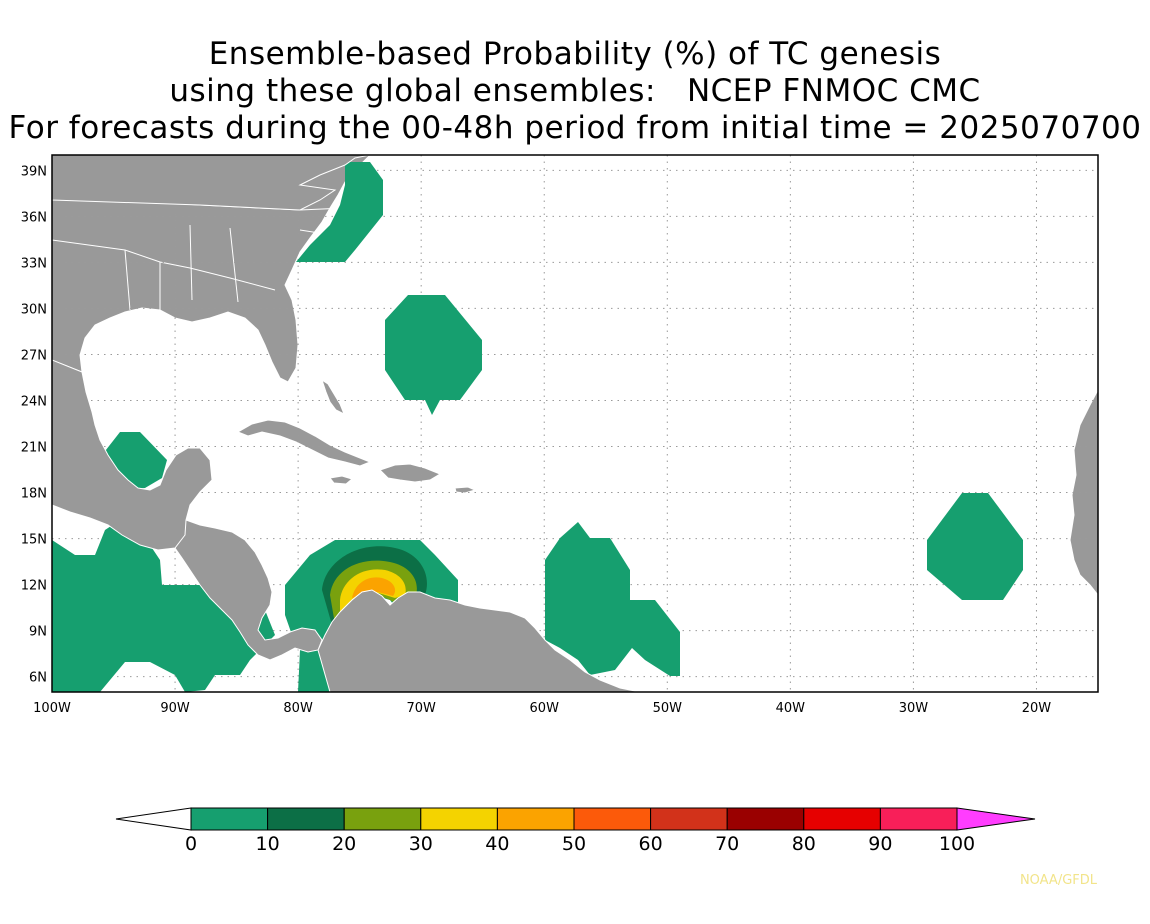  I want to click on genesis-region-west-cabo-verde, so click(975, 546).